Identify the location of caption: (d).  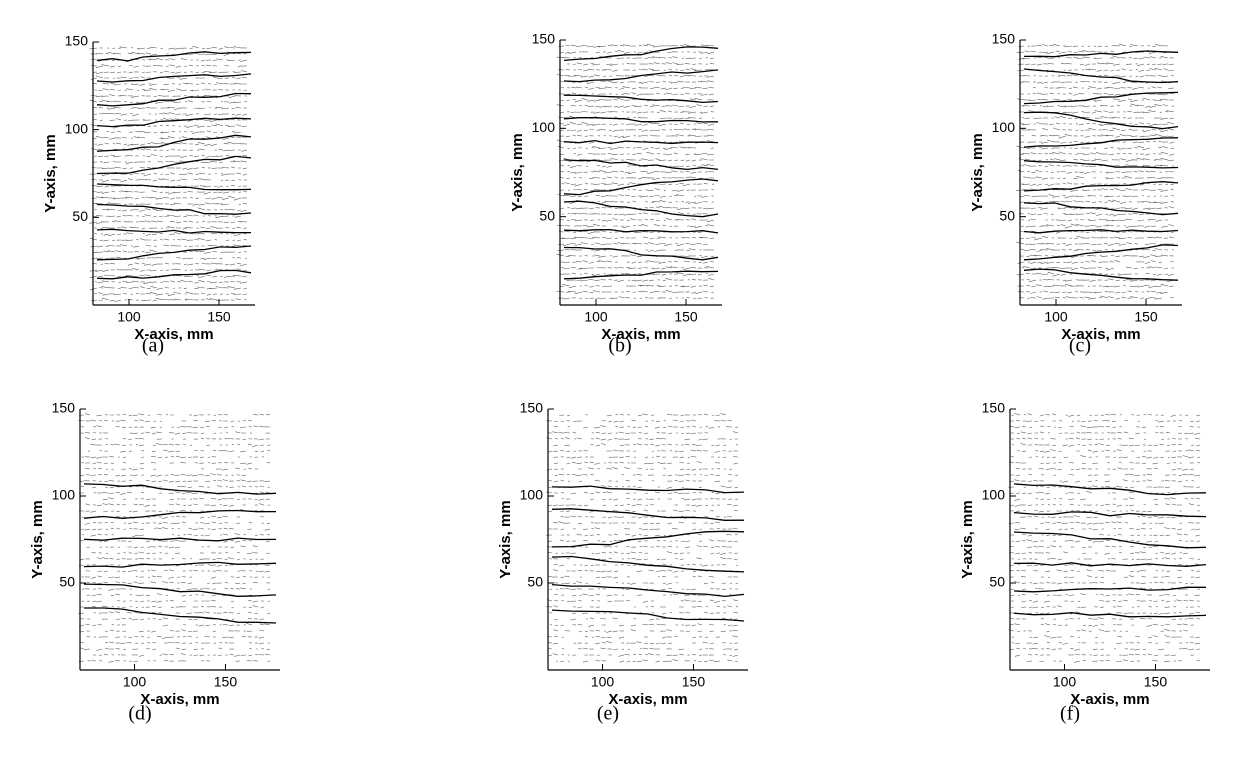
(139, 714).